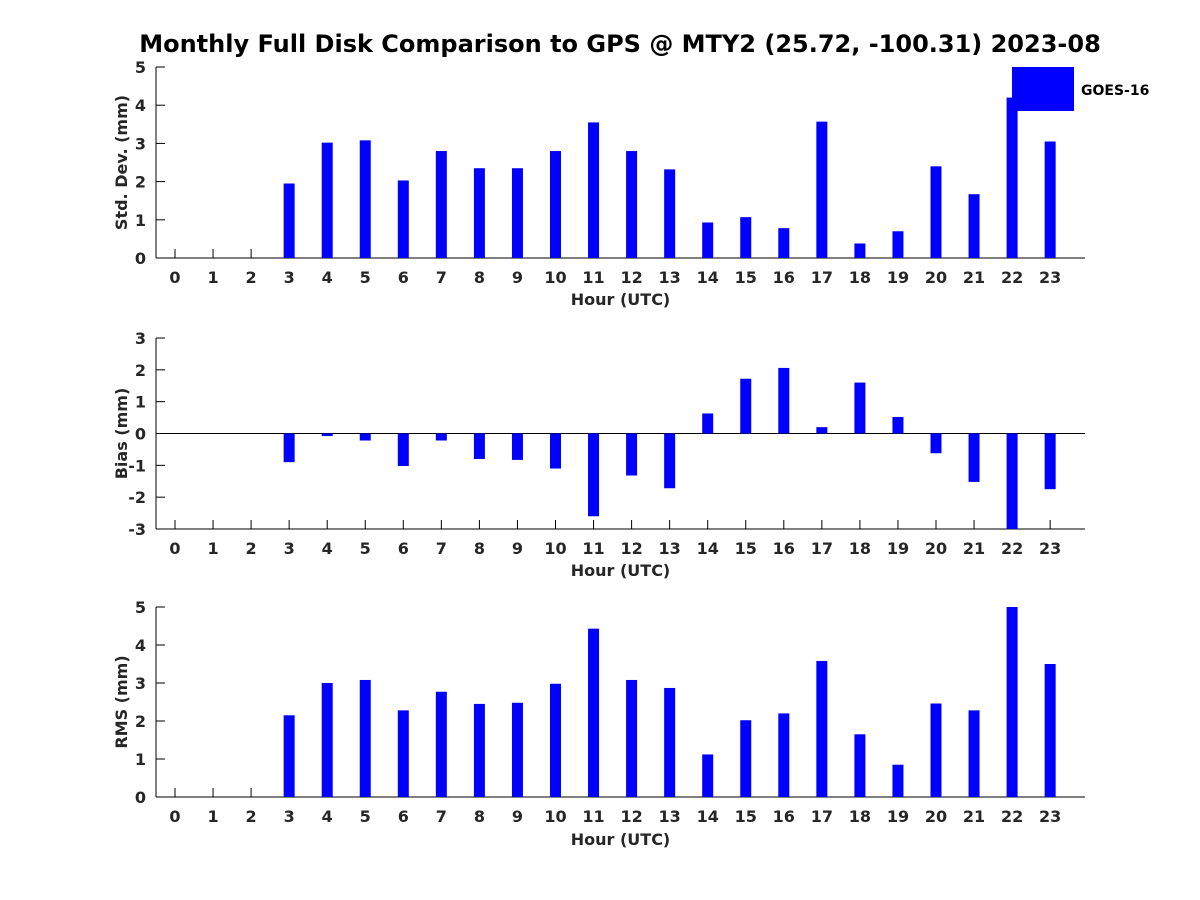 The height and width of the screenshot is (900, 1200). I want to click on x-tick-label: 11, so click(593, 816).